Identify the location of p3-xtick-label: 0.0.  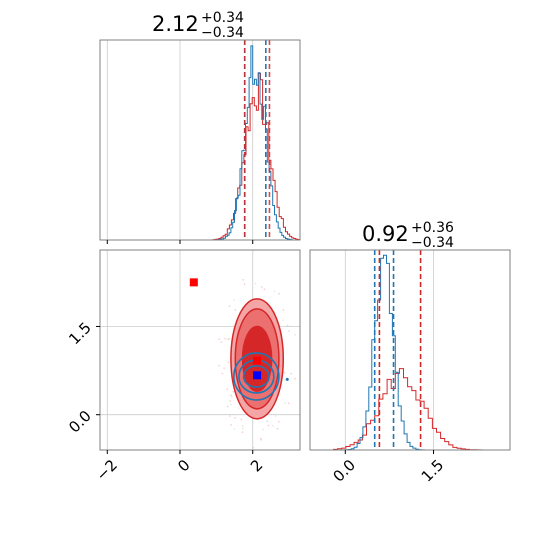
(344, 471).